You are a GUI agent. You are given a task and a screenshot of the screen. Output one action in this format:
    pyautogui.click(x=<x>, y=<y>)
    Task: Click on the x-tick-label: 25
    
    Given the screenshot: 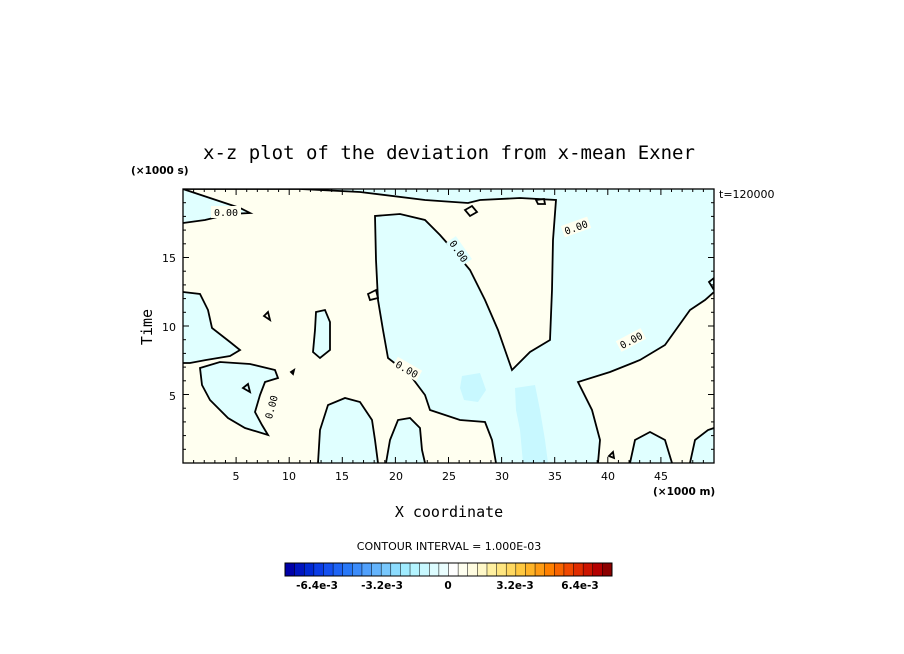 What is the action you would take?
    pyautogui.click(x=449, y=476)
    